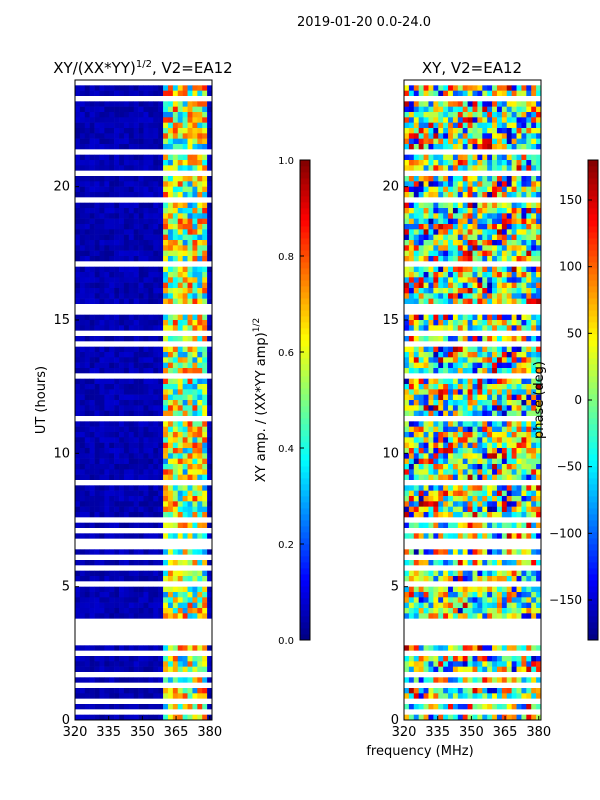  Describe the element at coordinates (305, 325) in the screenshot. I see `amplitude-colorbar-segment` at that location.